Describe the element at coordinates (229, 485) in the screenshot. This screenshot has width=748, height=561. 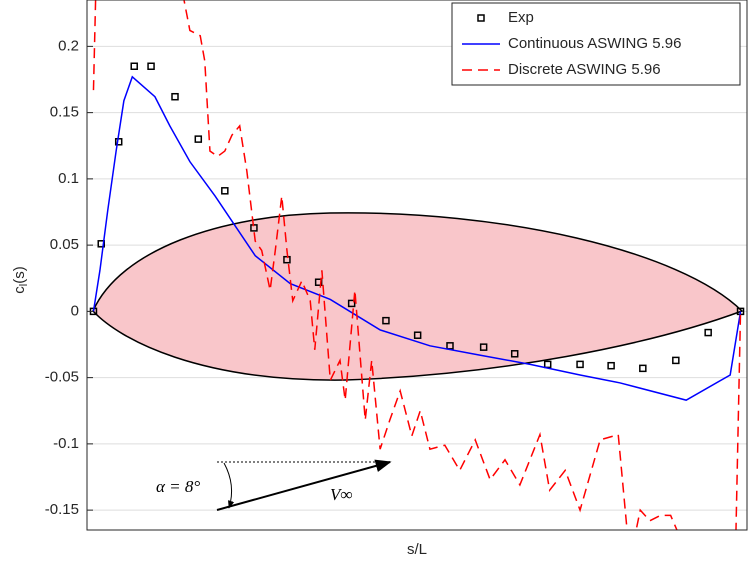
I see `angle-arc` at that location.